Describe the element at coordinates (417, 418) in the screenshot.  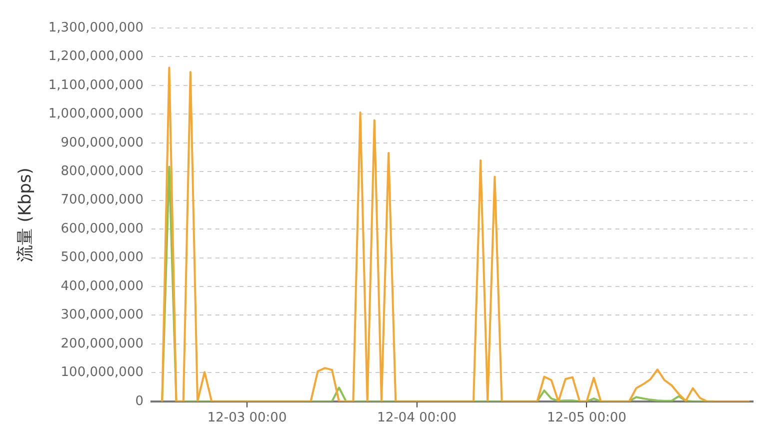
I see `x-tick-label: 12-04 00:00` at that location.